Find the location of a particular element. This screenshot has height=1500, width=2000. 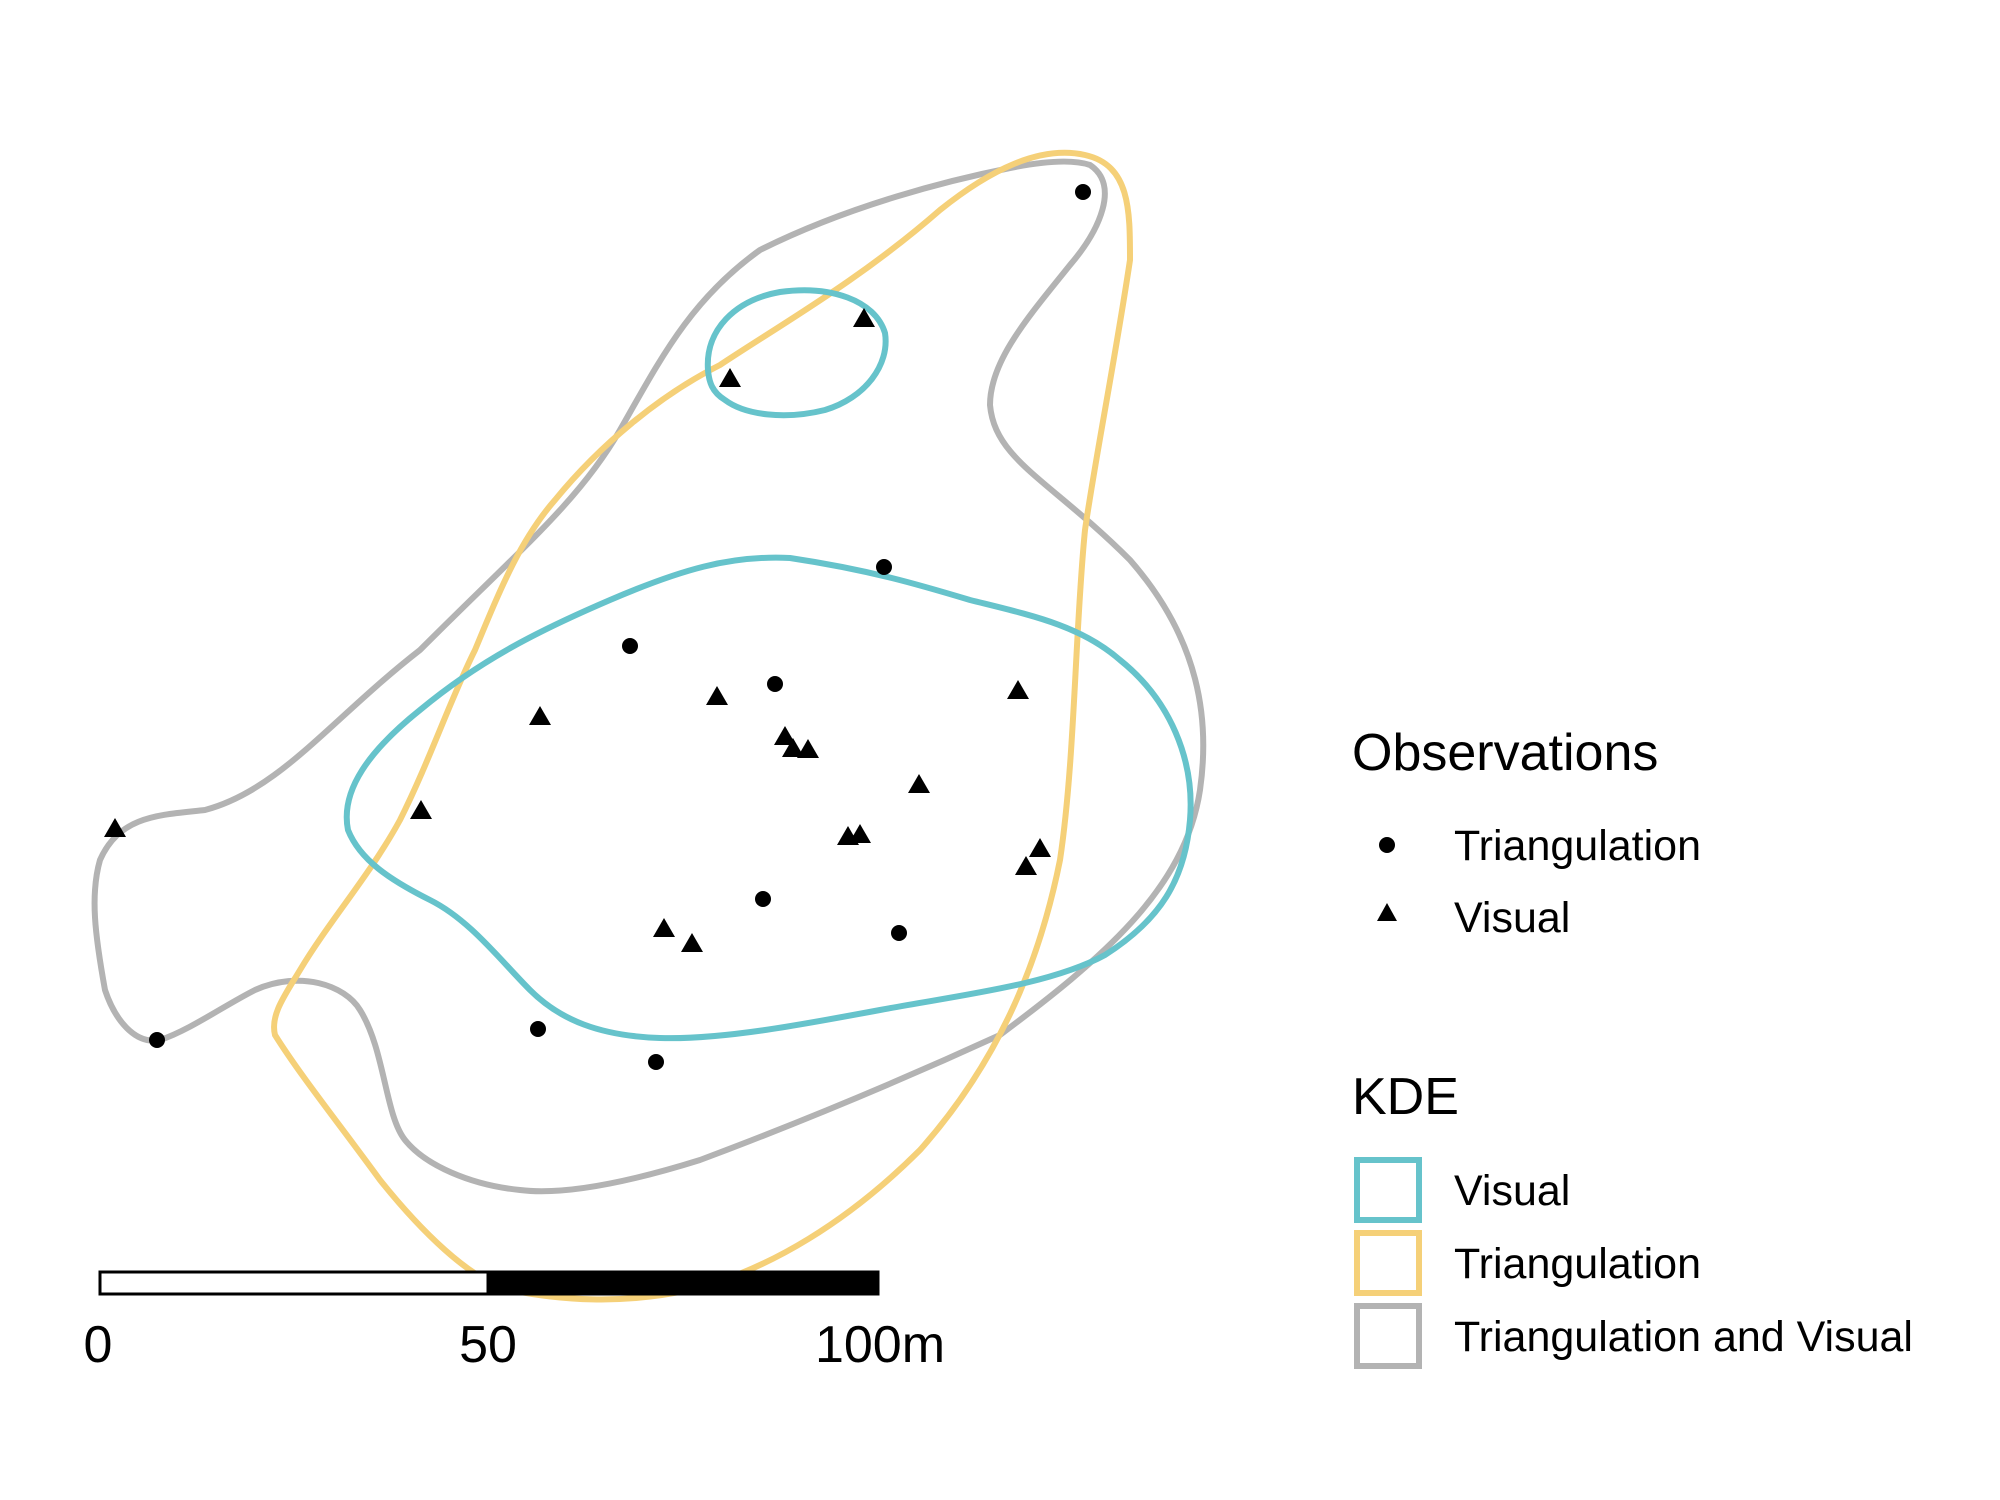

legend-kde-title: KDE is located at coordinates (1405, 1097).